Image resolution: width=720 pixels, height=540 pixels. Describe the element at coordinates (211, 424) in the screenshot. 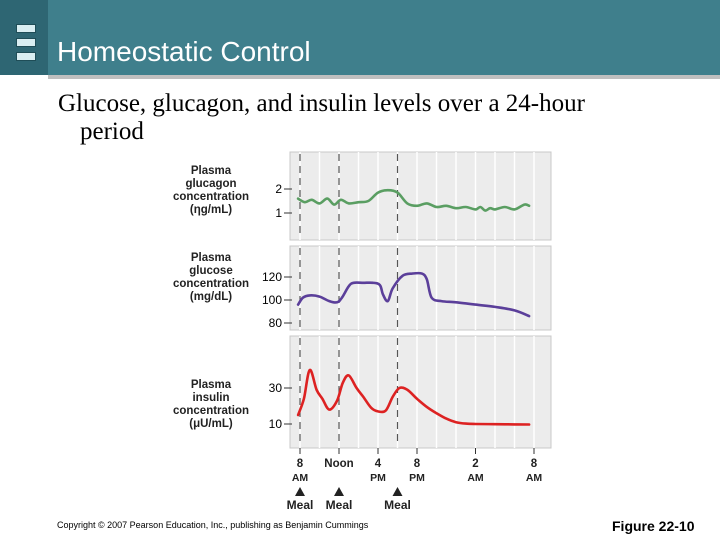

I see `insulin-axis-label: (μU/mL)` at that location.